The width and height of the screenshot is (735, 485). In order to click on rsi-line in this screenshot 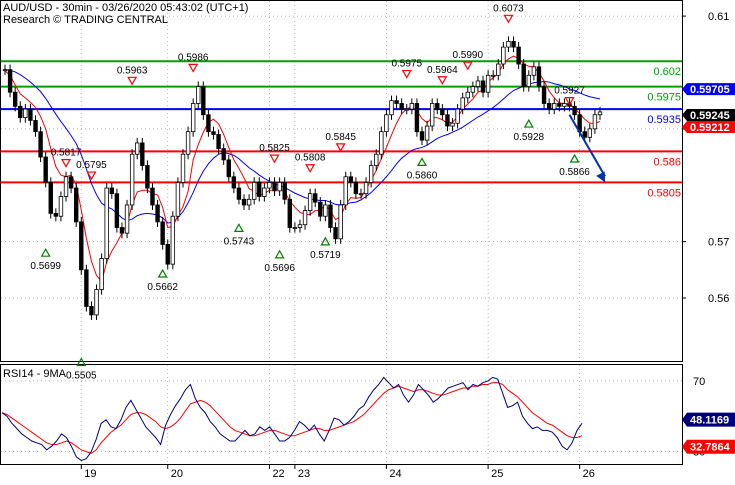, I will do `click(292, 419)`.